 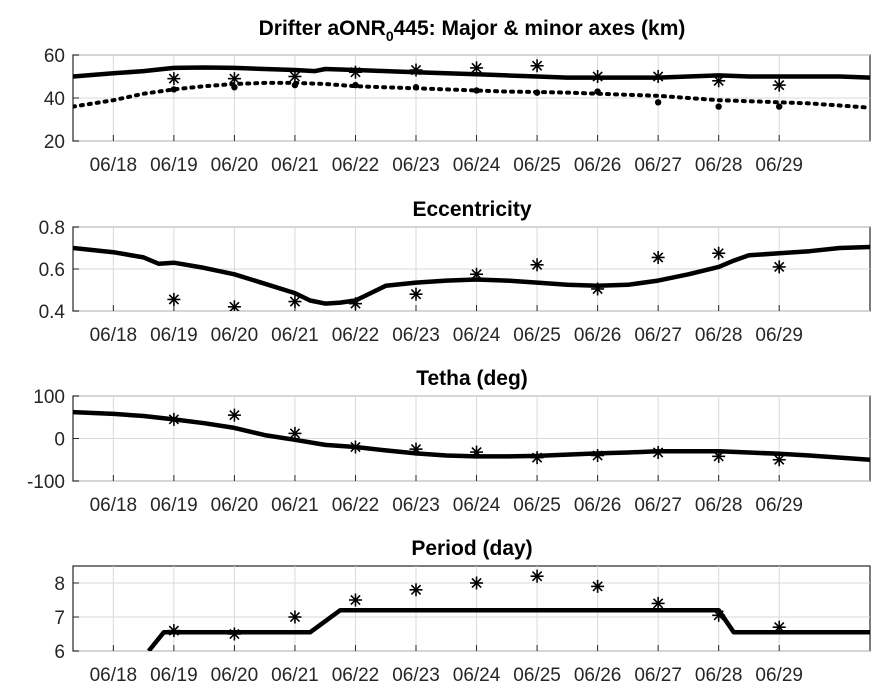 What do you see at coordinates (59, 652) in the screenshot?
I see `y-tick-label: 6` at bounding box center [59, 652].